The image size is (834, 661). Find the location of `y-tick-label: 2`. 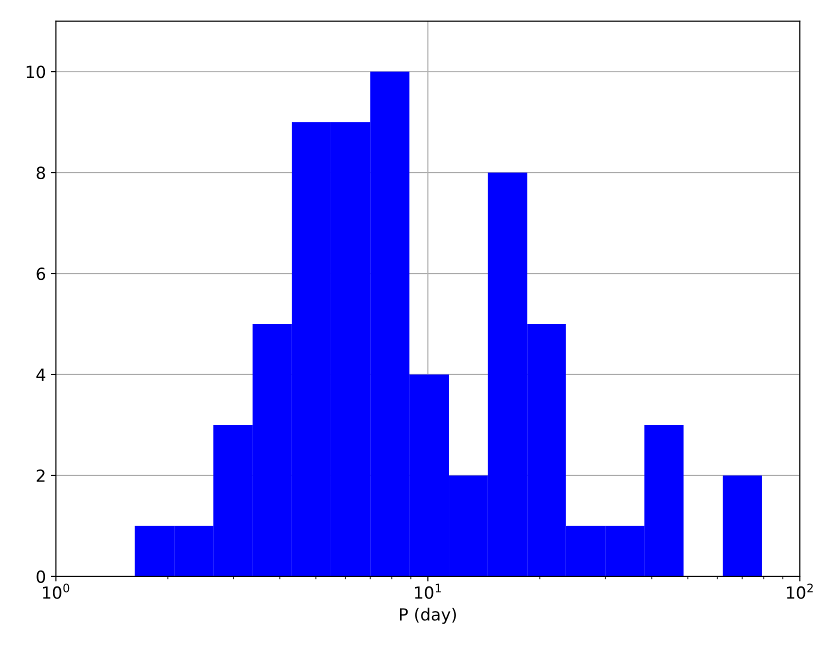

y-tick-label: 2 is located at coordinates (40, 475).